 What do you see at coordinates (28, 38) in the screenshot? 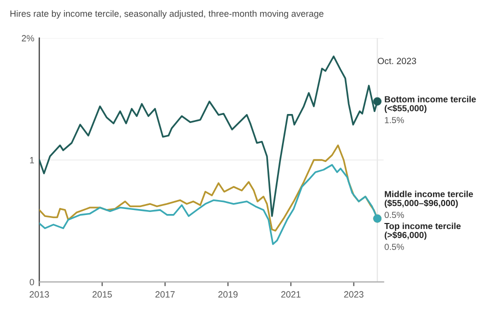
I see `y-tick-label: 2%` at bounding box center [28, 38].